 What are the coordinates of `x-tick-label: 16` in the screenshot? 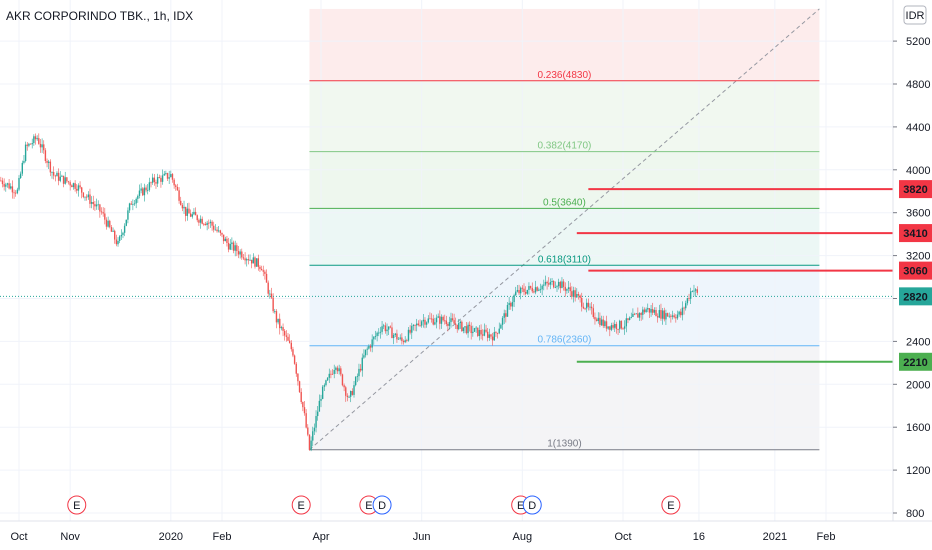 It's located at (699, 537).